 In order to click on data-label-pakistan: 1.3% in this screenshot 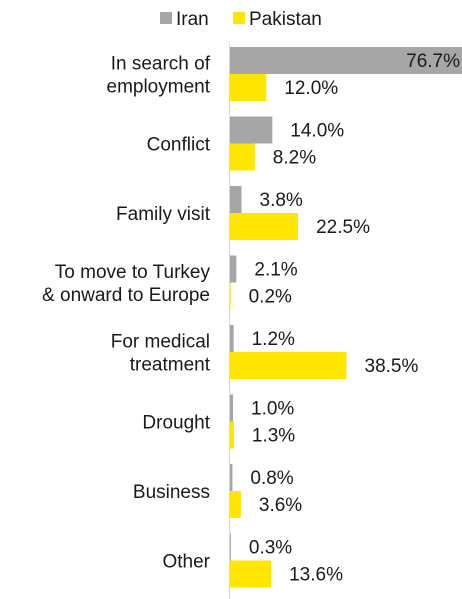, I will do `click(273, 436)`.